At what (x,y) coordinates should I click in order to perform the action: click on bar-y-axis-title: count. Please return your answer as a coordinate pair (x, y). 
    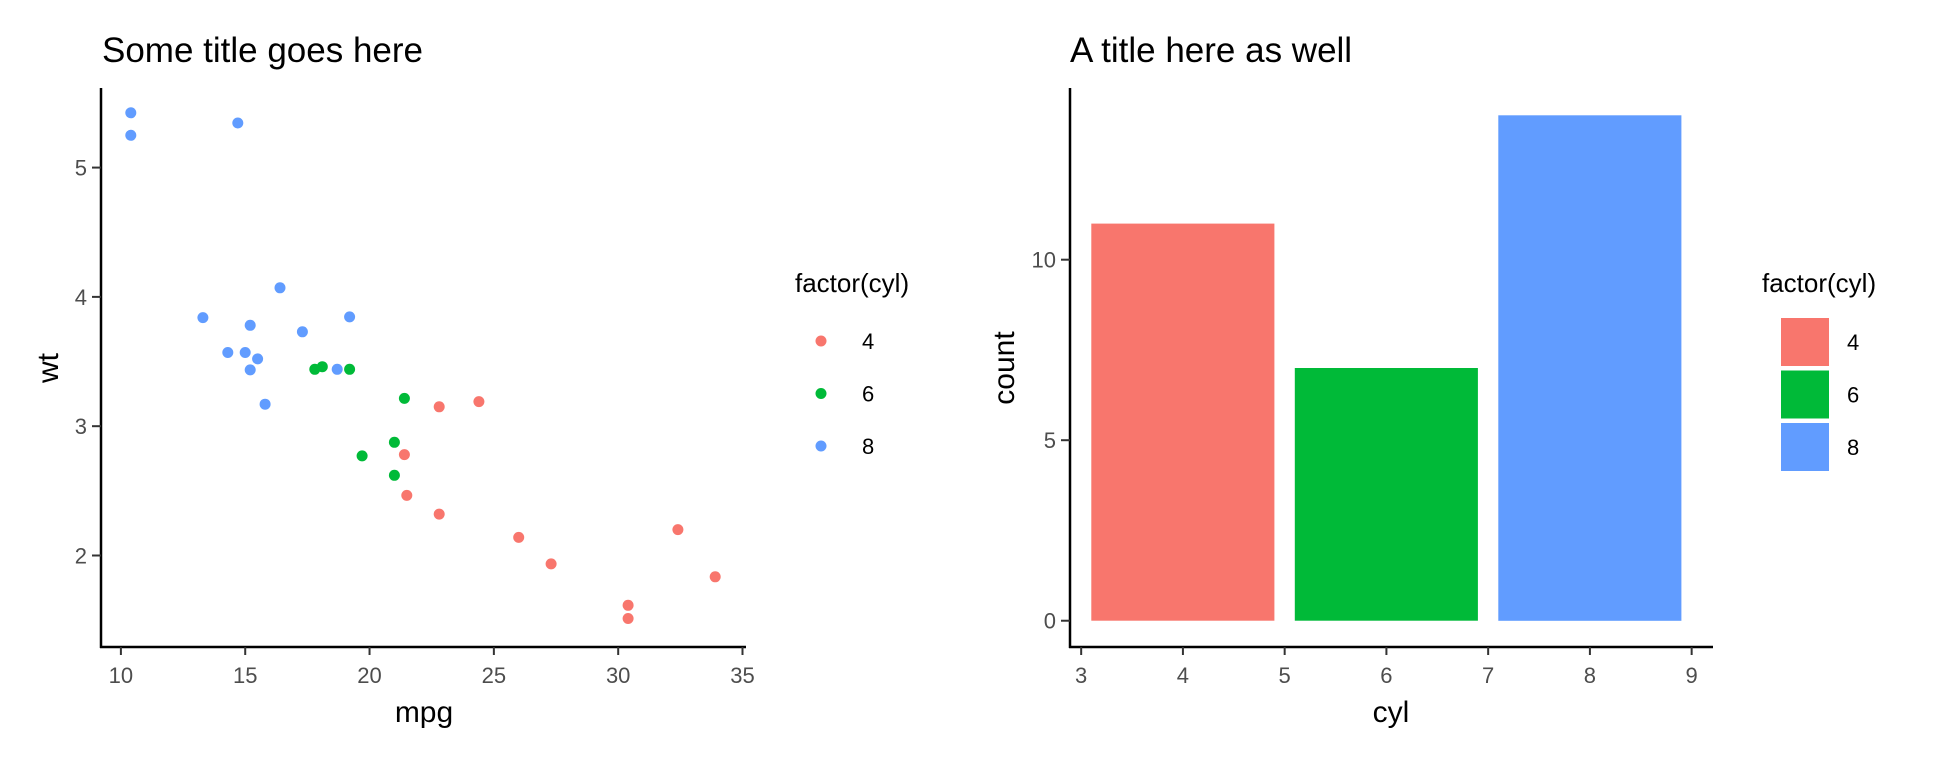
    Looking at the image, I should click on (1004, 368).